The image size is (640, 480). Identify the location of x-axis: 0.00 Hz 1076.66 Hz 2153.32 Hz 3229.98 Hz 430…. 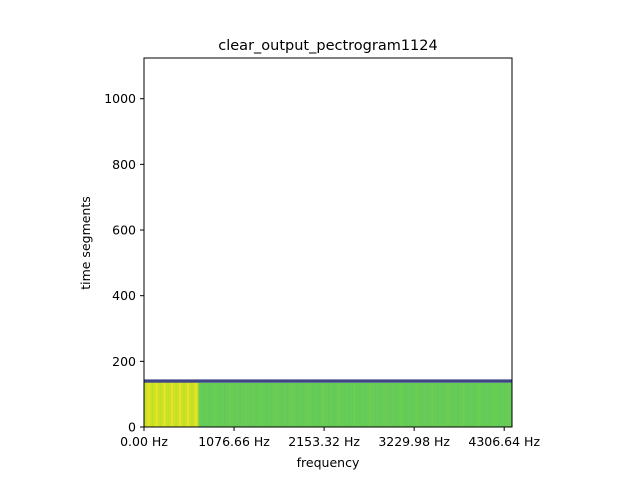
(330, 438).